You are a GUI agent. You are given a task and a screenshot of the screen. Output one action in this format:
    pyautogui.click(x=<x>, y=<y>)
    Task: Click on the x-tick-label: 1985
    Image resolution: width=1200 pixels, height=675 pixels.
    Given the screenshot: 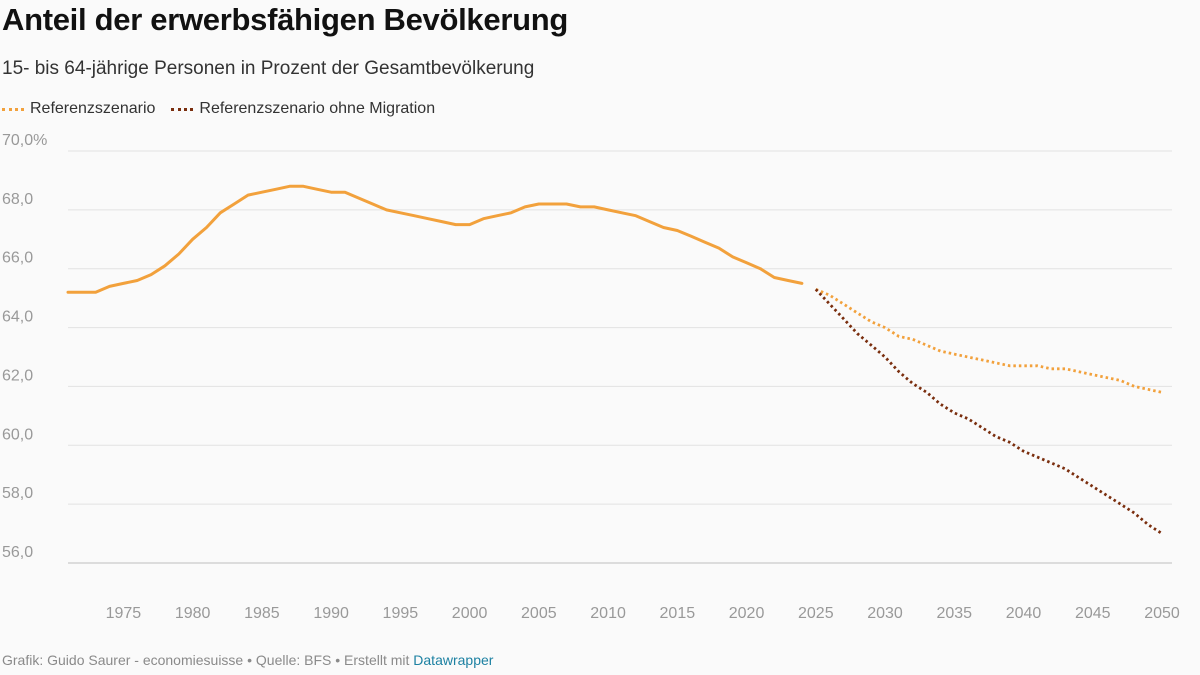 What is the action you would take?
    pyautogui.click(x=262, y=613)
    